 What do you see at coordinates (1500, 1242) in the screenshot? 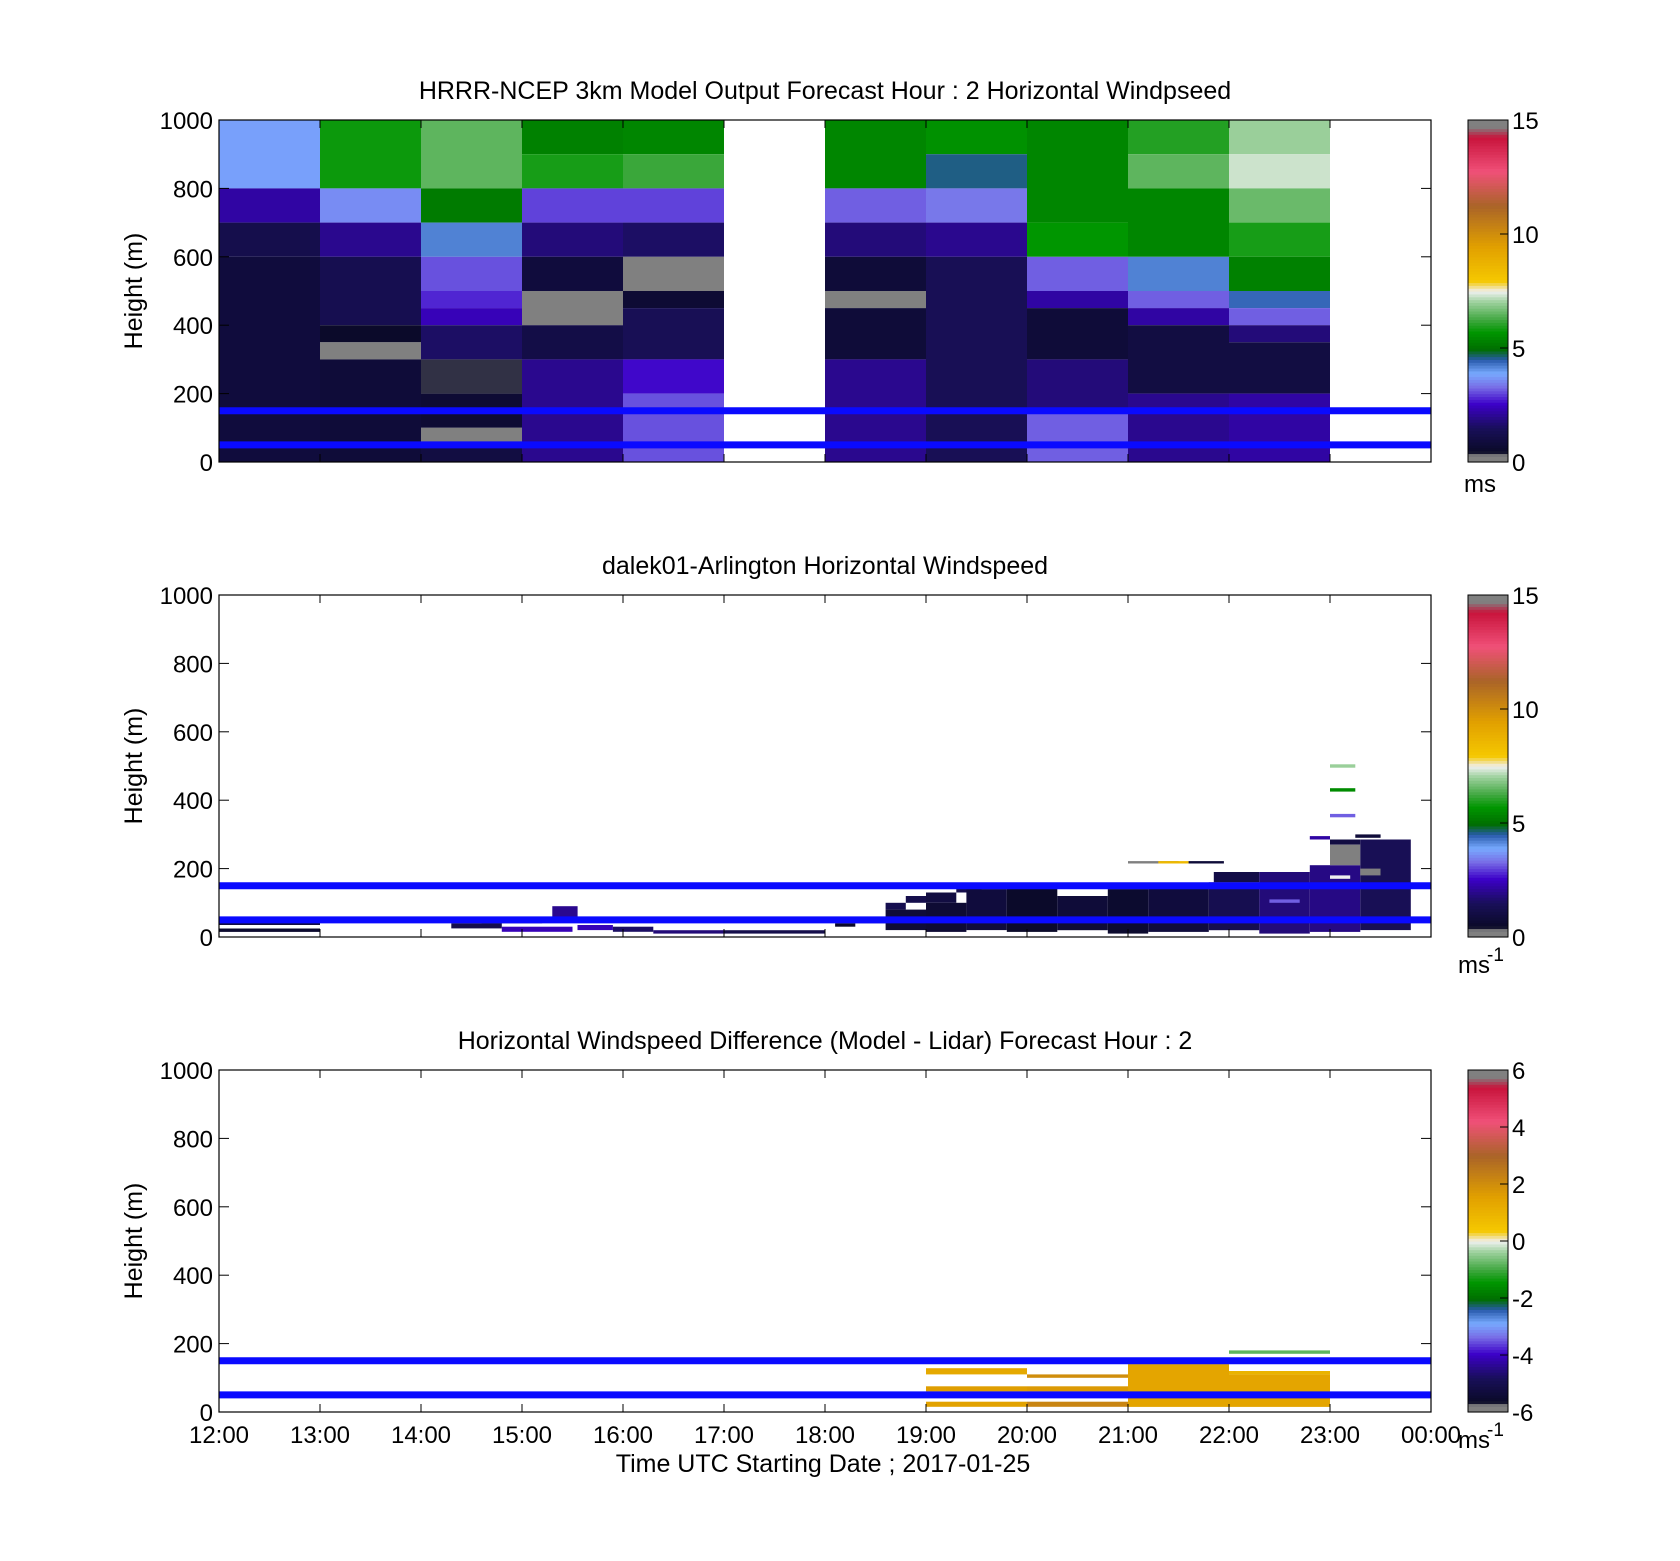
I see `colorbar: -6 -4 -2 0 2 4 6` at bounding box center [1500, 1242].